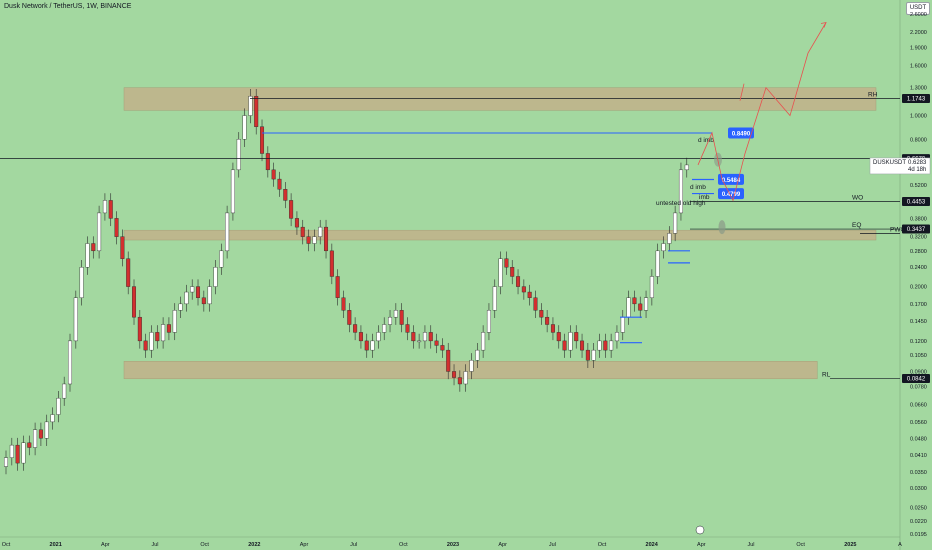 Image resolution: width=932 pixels, height=550 pixels. Describe the element at coordinates (918, 140) in the screenshot. I see `price-tick-label: 0.8000` at that location.